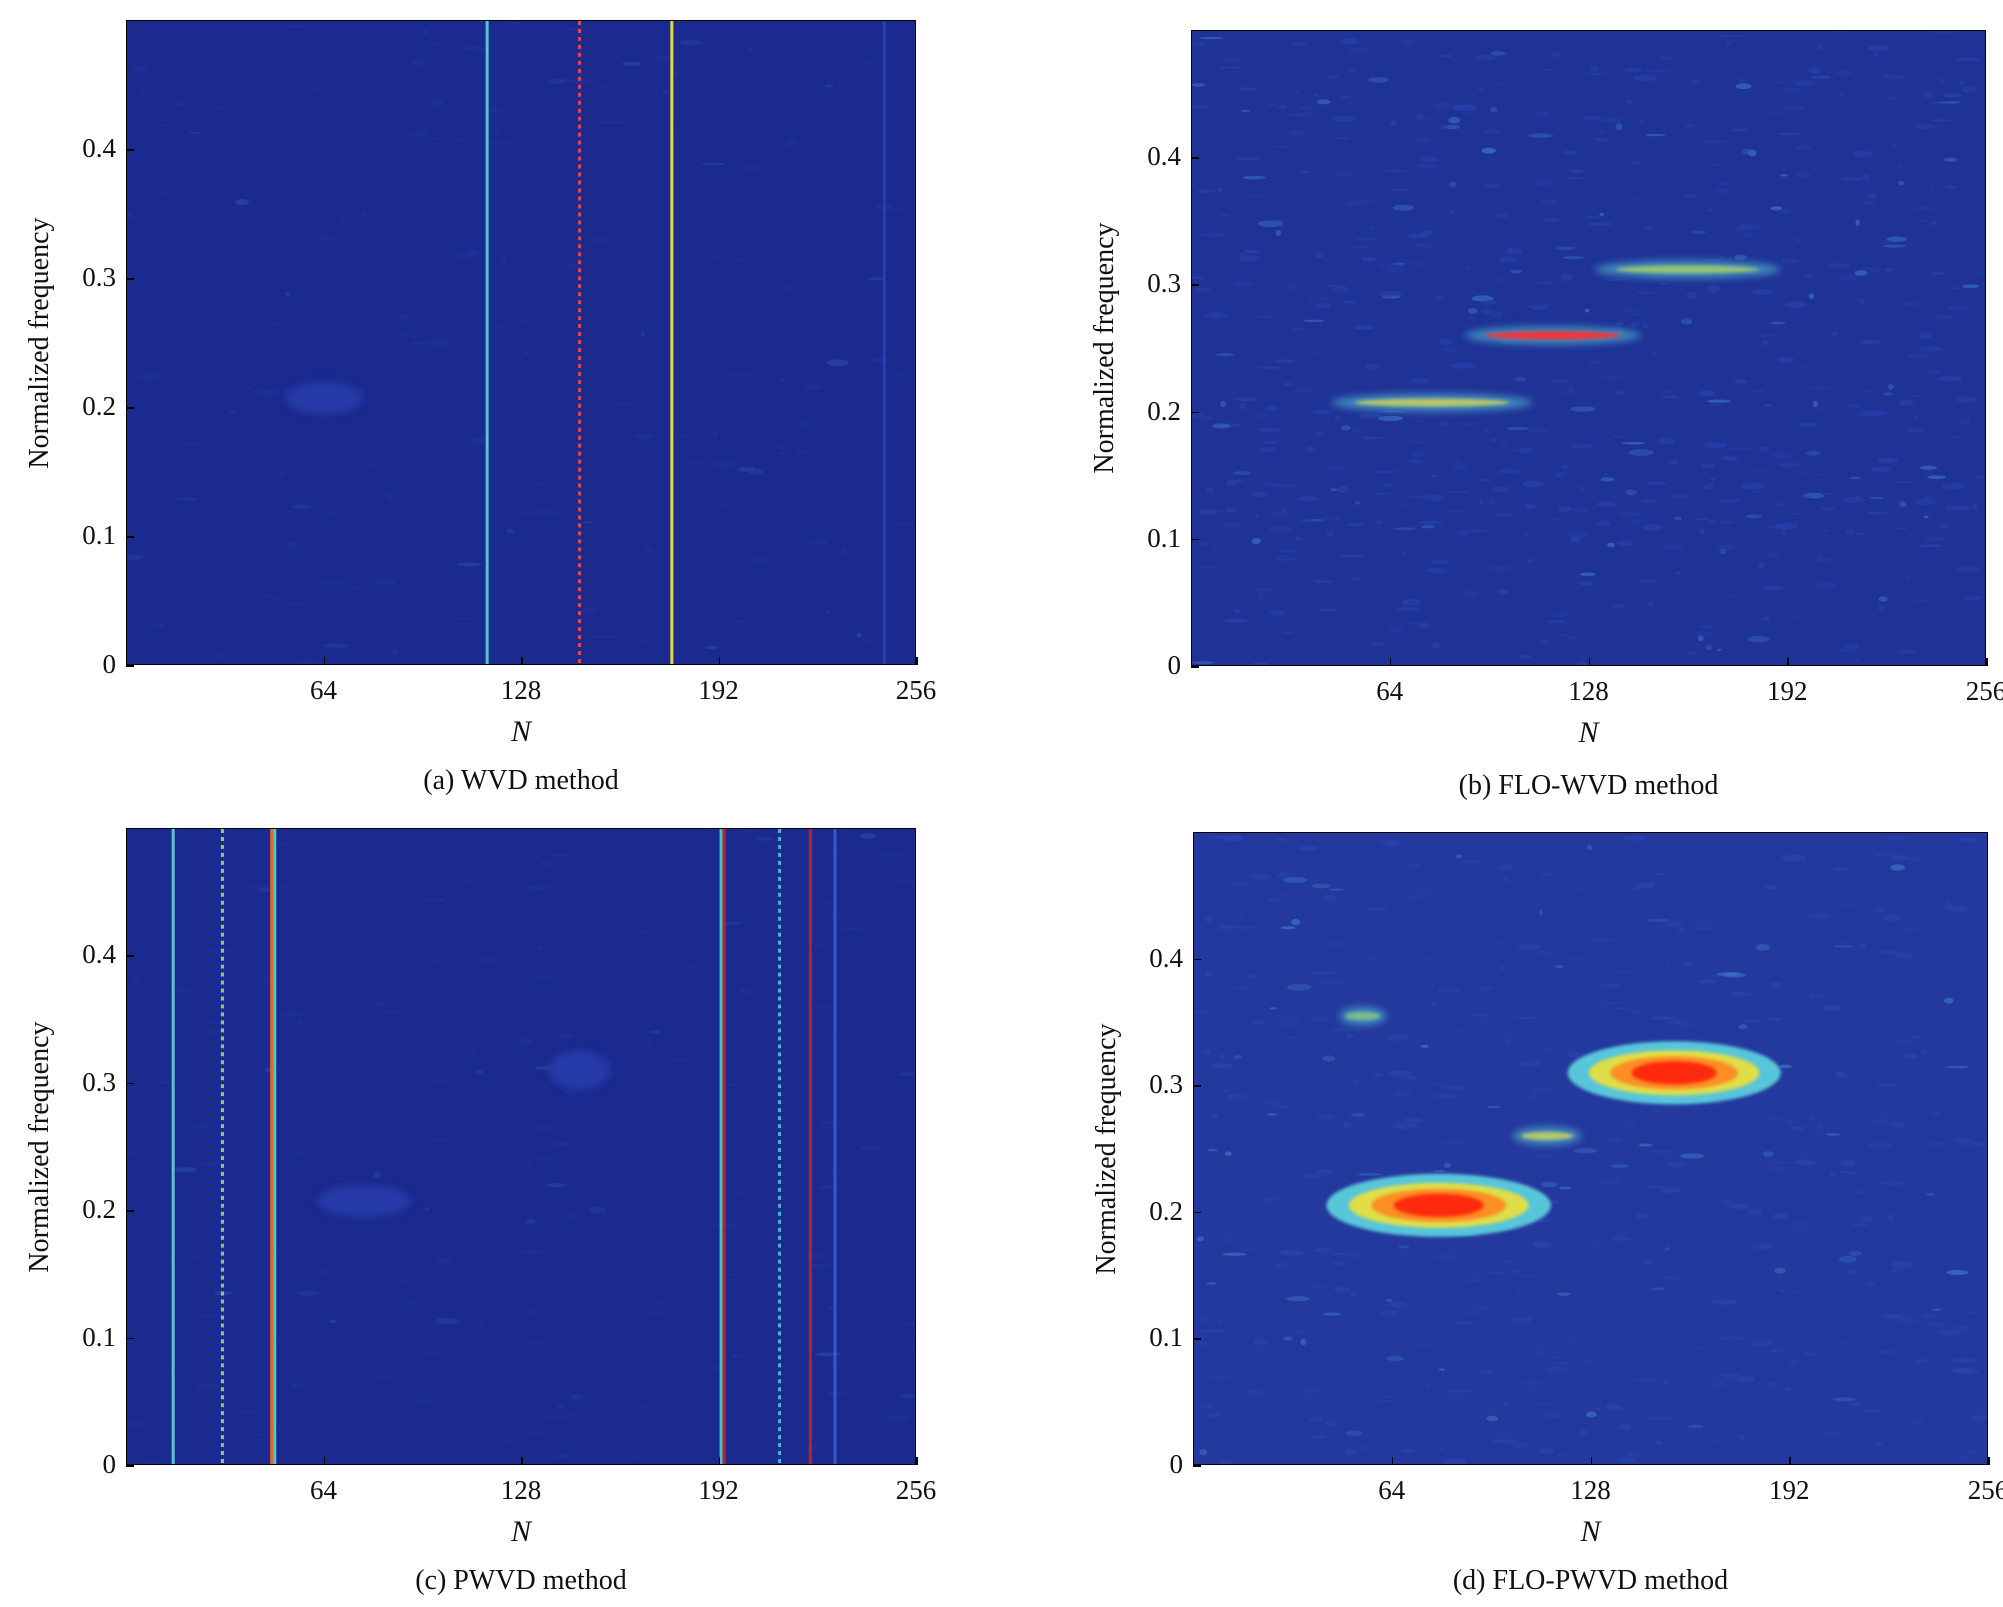 Image resolution: width=2003 pixels, height=1607 pixels. Describe the element at coordinates (522, 1461) in the screenshot. I see `x-tick-mark` at that location.